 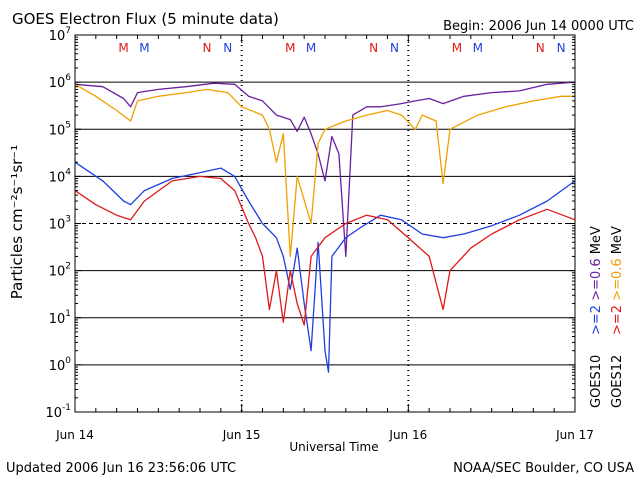 What do you see at coordinates (17, 222) in the screenshot?
I see `y-axis-label: Particles cm⁻²s⁻¹sr⁻¹` at bounding box center [17, 222].